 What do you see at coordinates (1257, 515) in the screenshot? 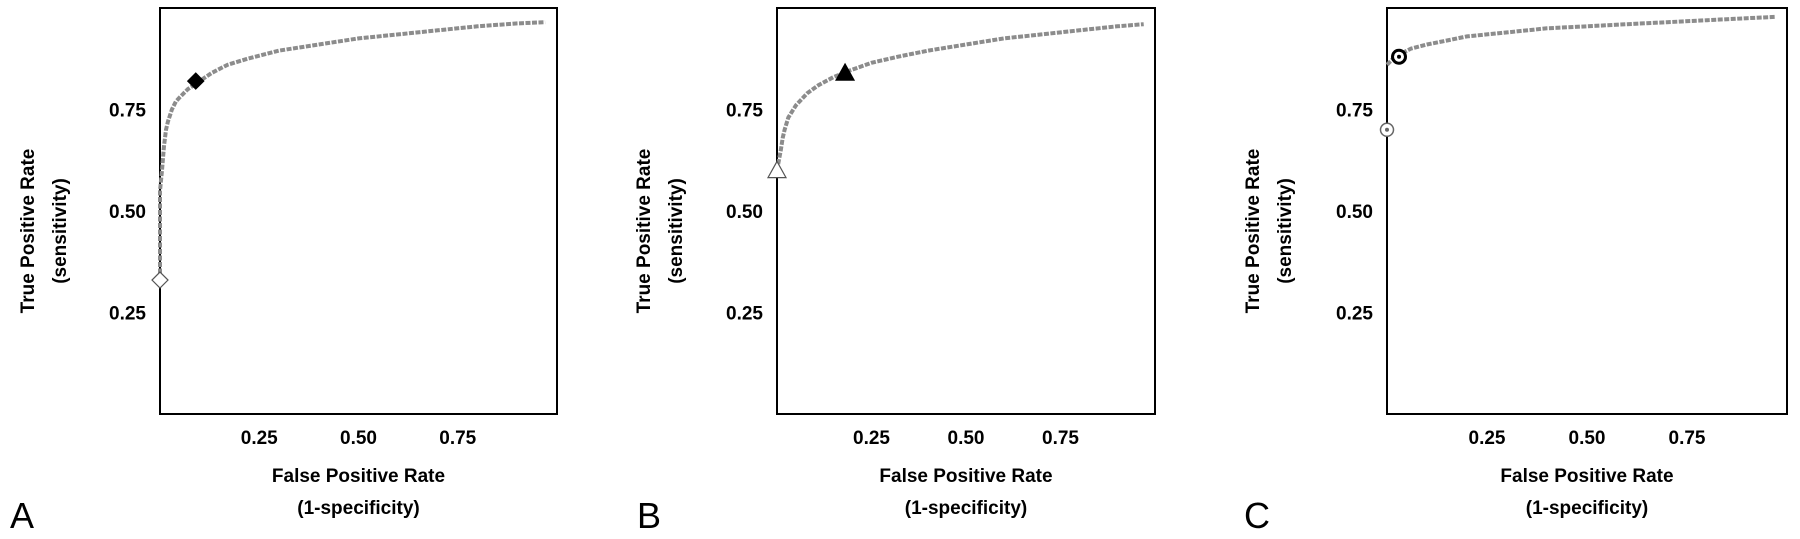
I see `panel-letter: C` at bounding box center [1257, 515].